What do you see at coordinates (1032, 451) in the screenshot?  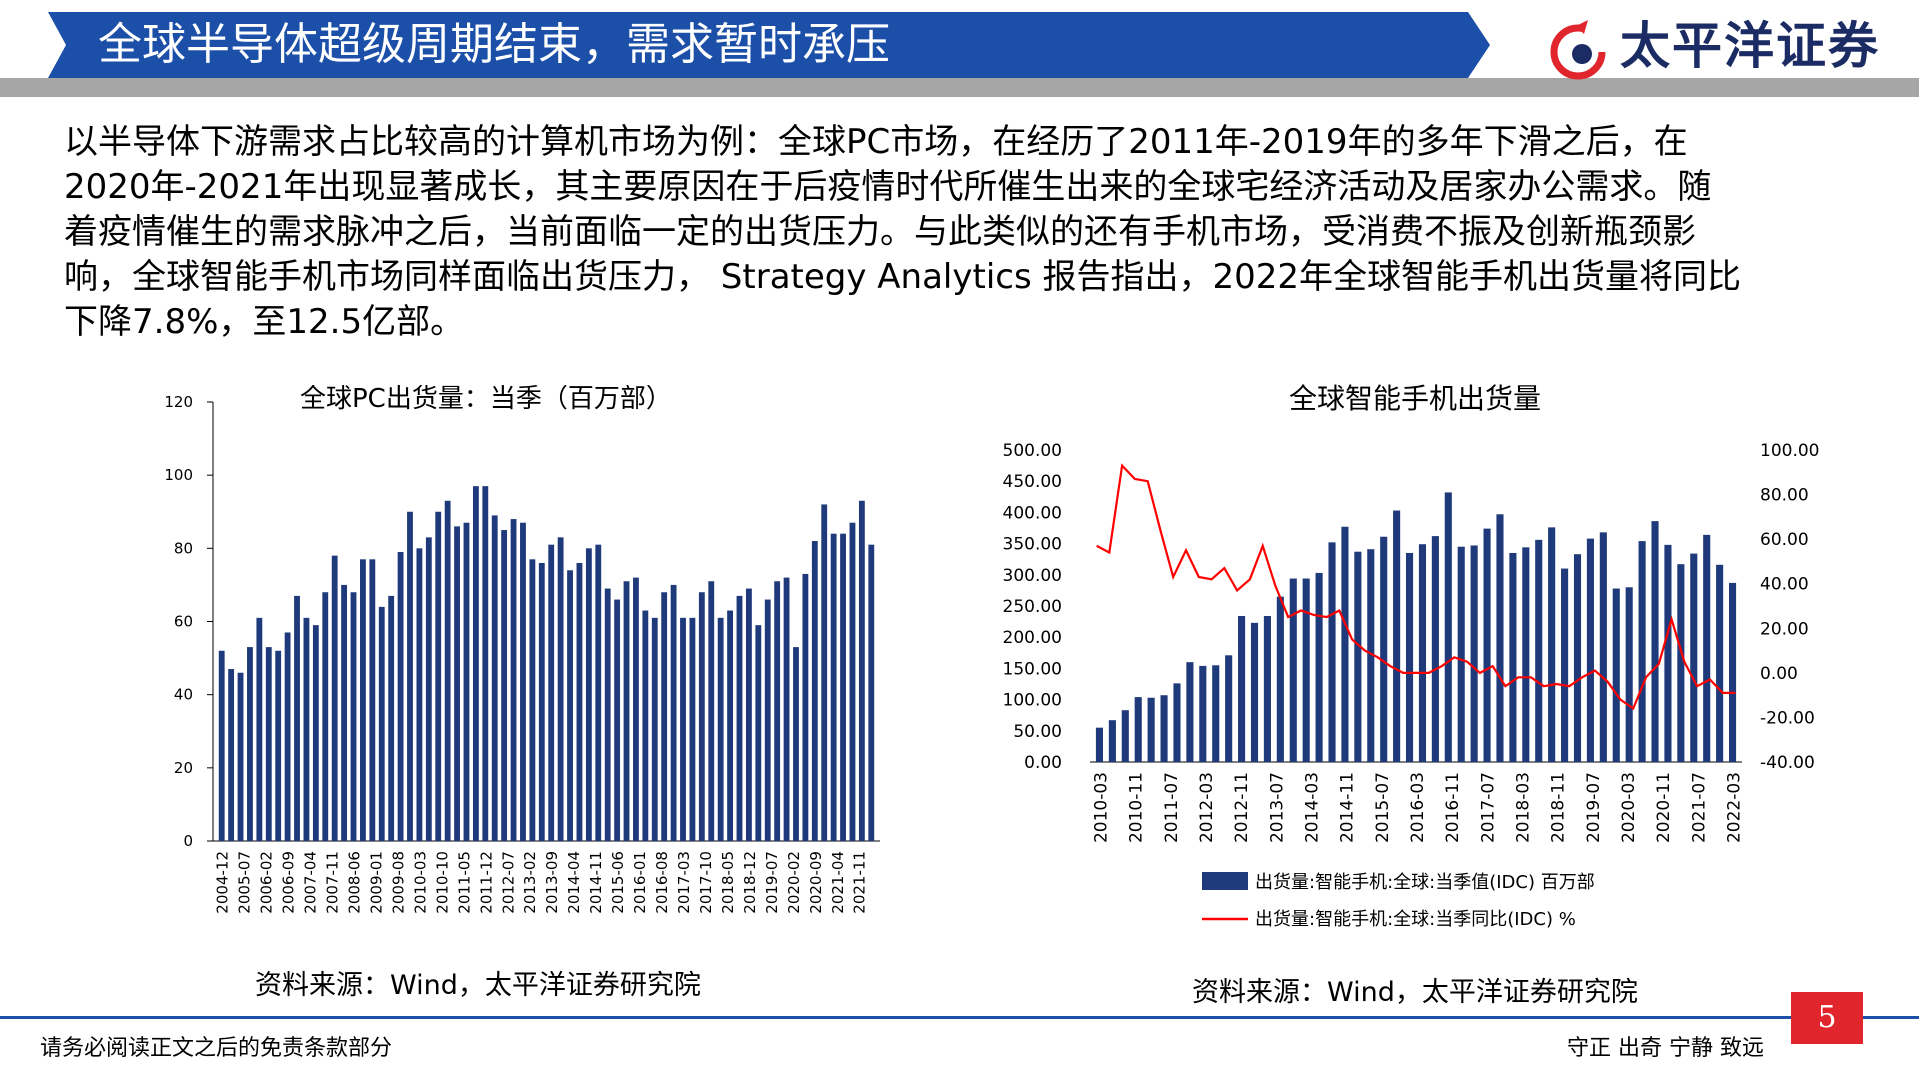 I see `y-left-tick-label: 500.00` at bounding box center [1032, 451].